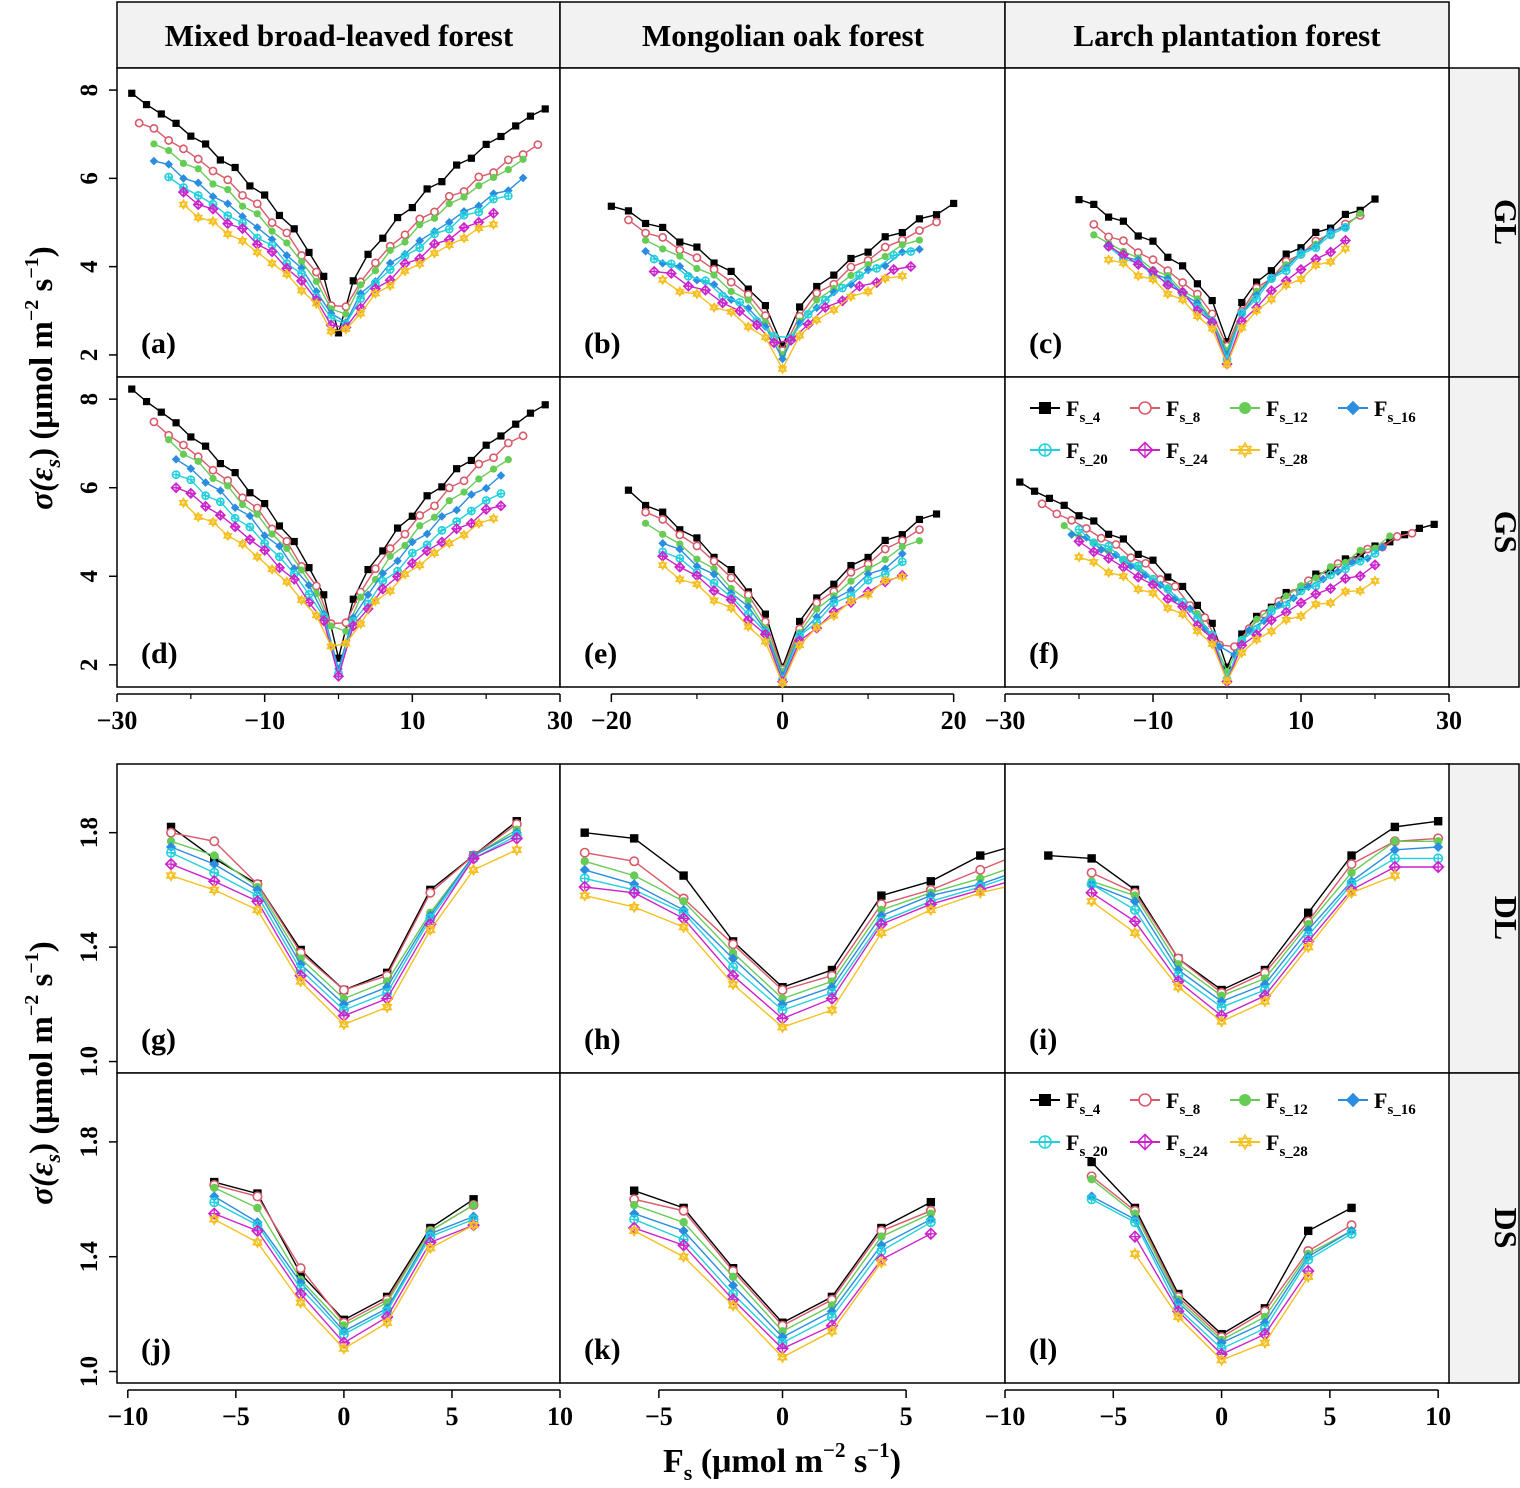  What do you see at coordinates (1069, 1145) in the screenshot?
I see `legend-item-Fs_20: Fs_20` at bounding box center [1069, 1145].